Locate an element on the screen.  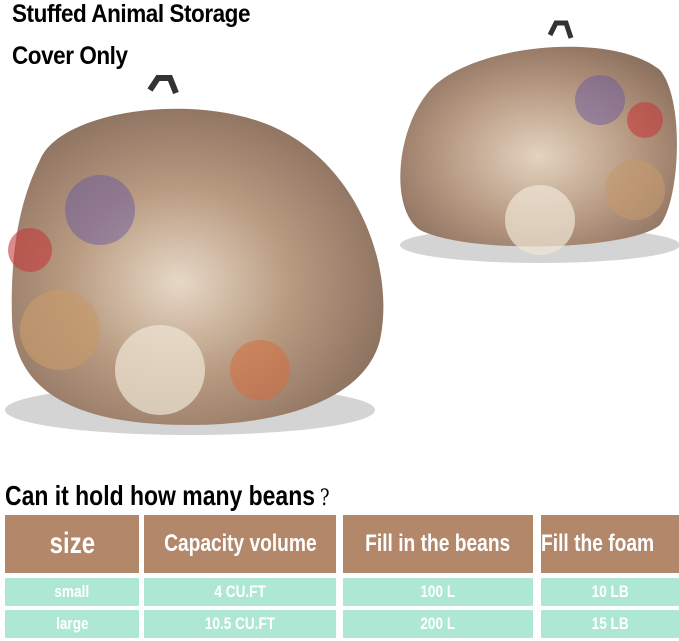
table-cell: 10 LB is located at coordinates (610, 592).